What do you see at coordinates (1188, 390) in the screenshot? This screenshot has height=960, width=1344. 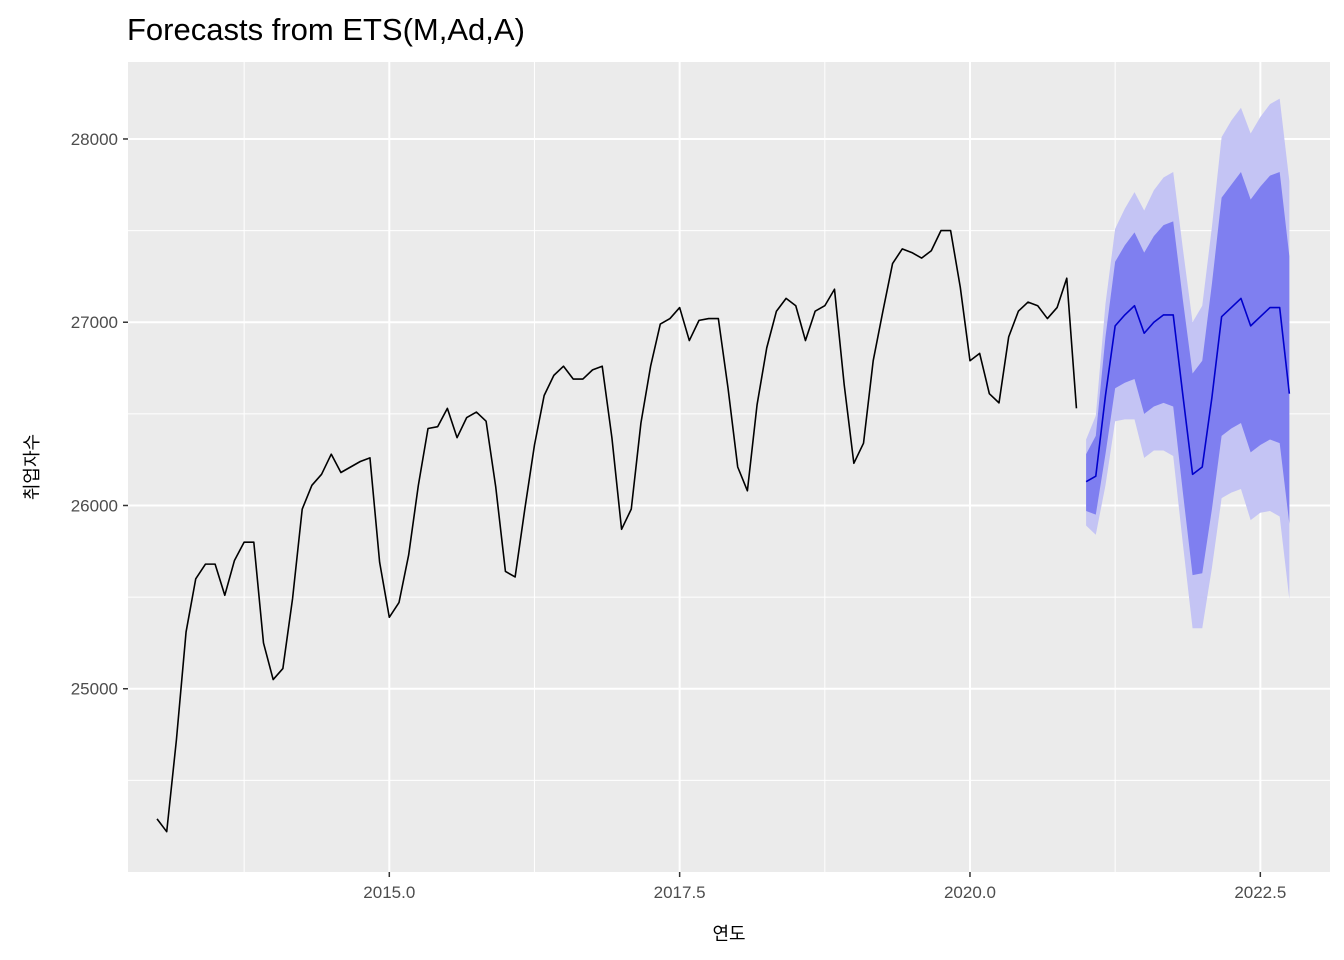 I see `forecast-mean-line` at bounding box center [1188, 390].